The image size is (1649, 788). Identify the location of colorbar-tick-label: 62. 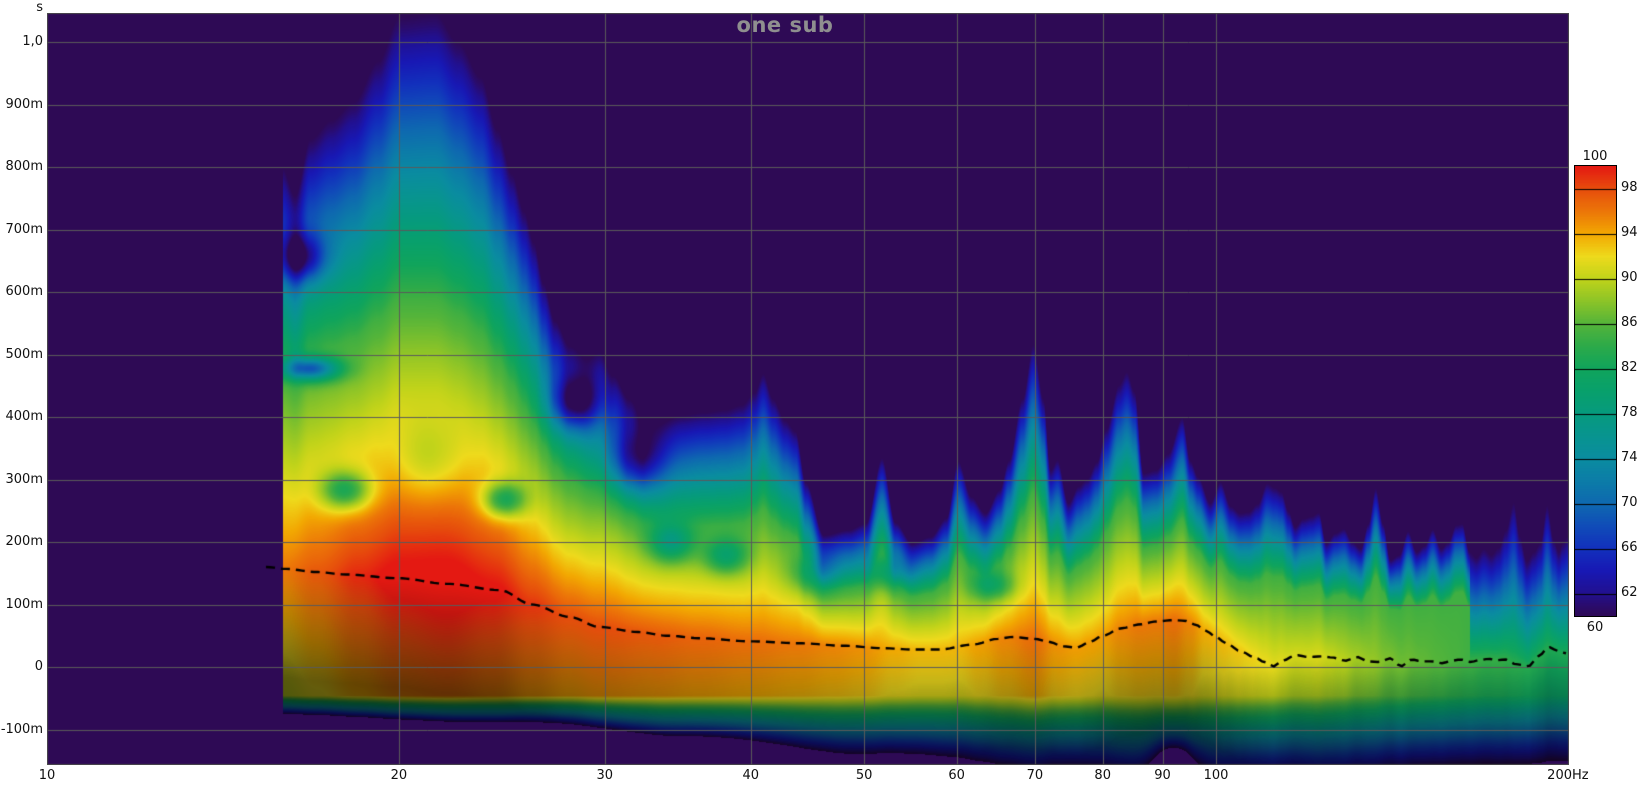
(1629, 592).